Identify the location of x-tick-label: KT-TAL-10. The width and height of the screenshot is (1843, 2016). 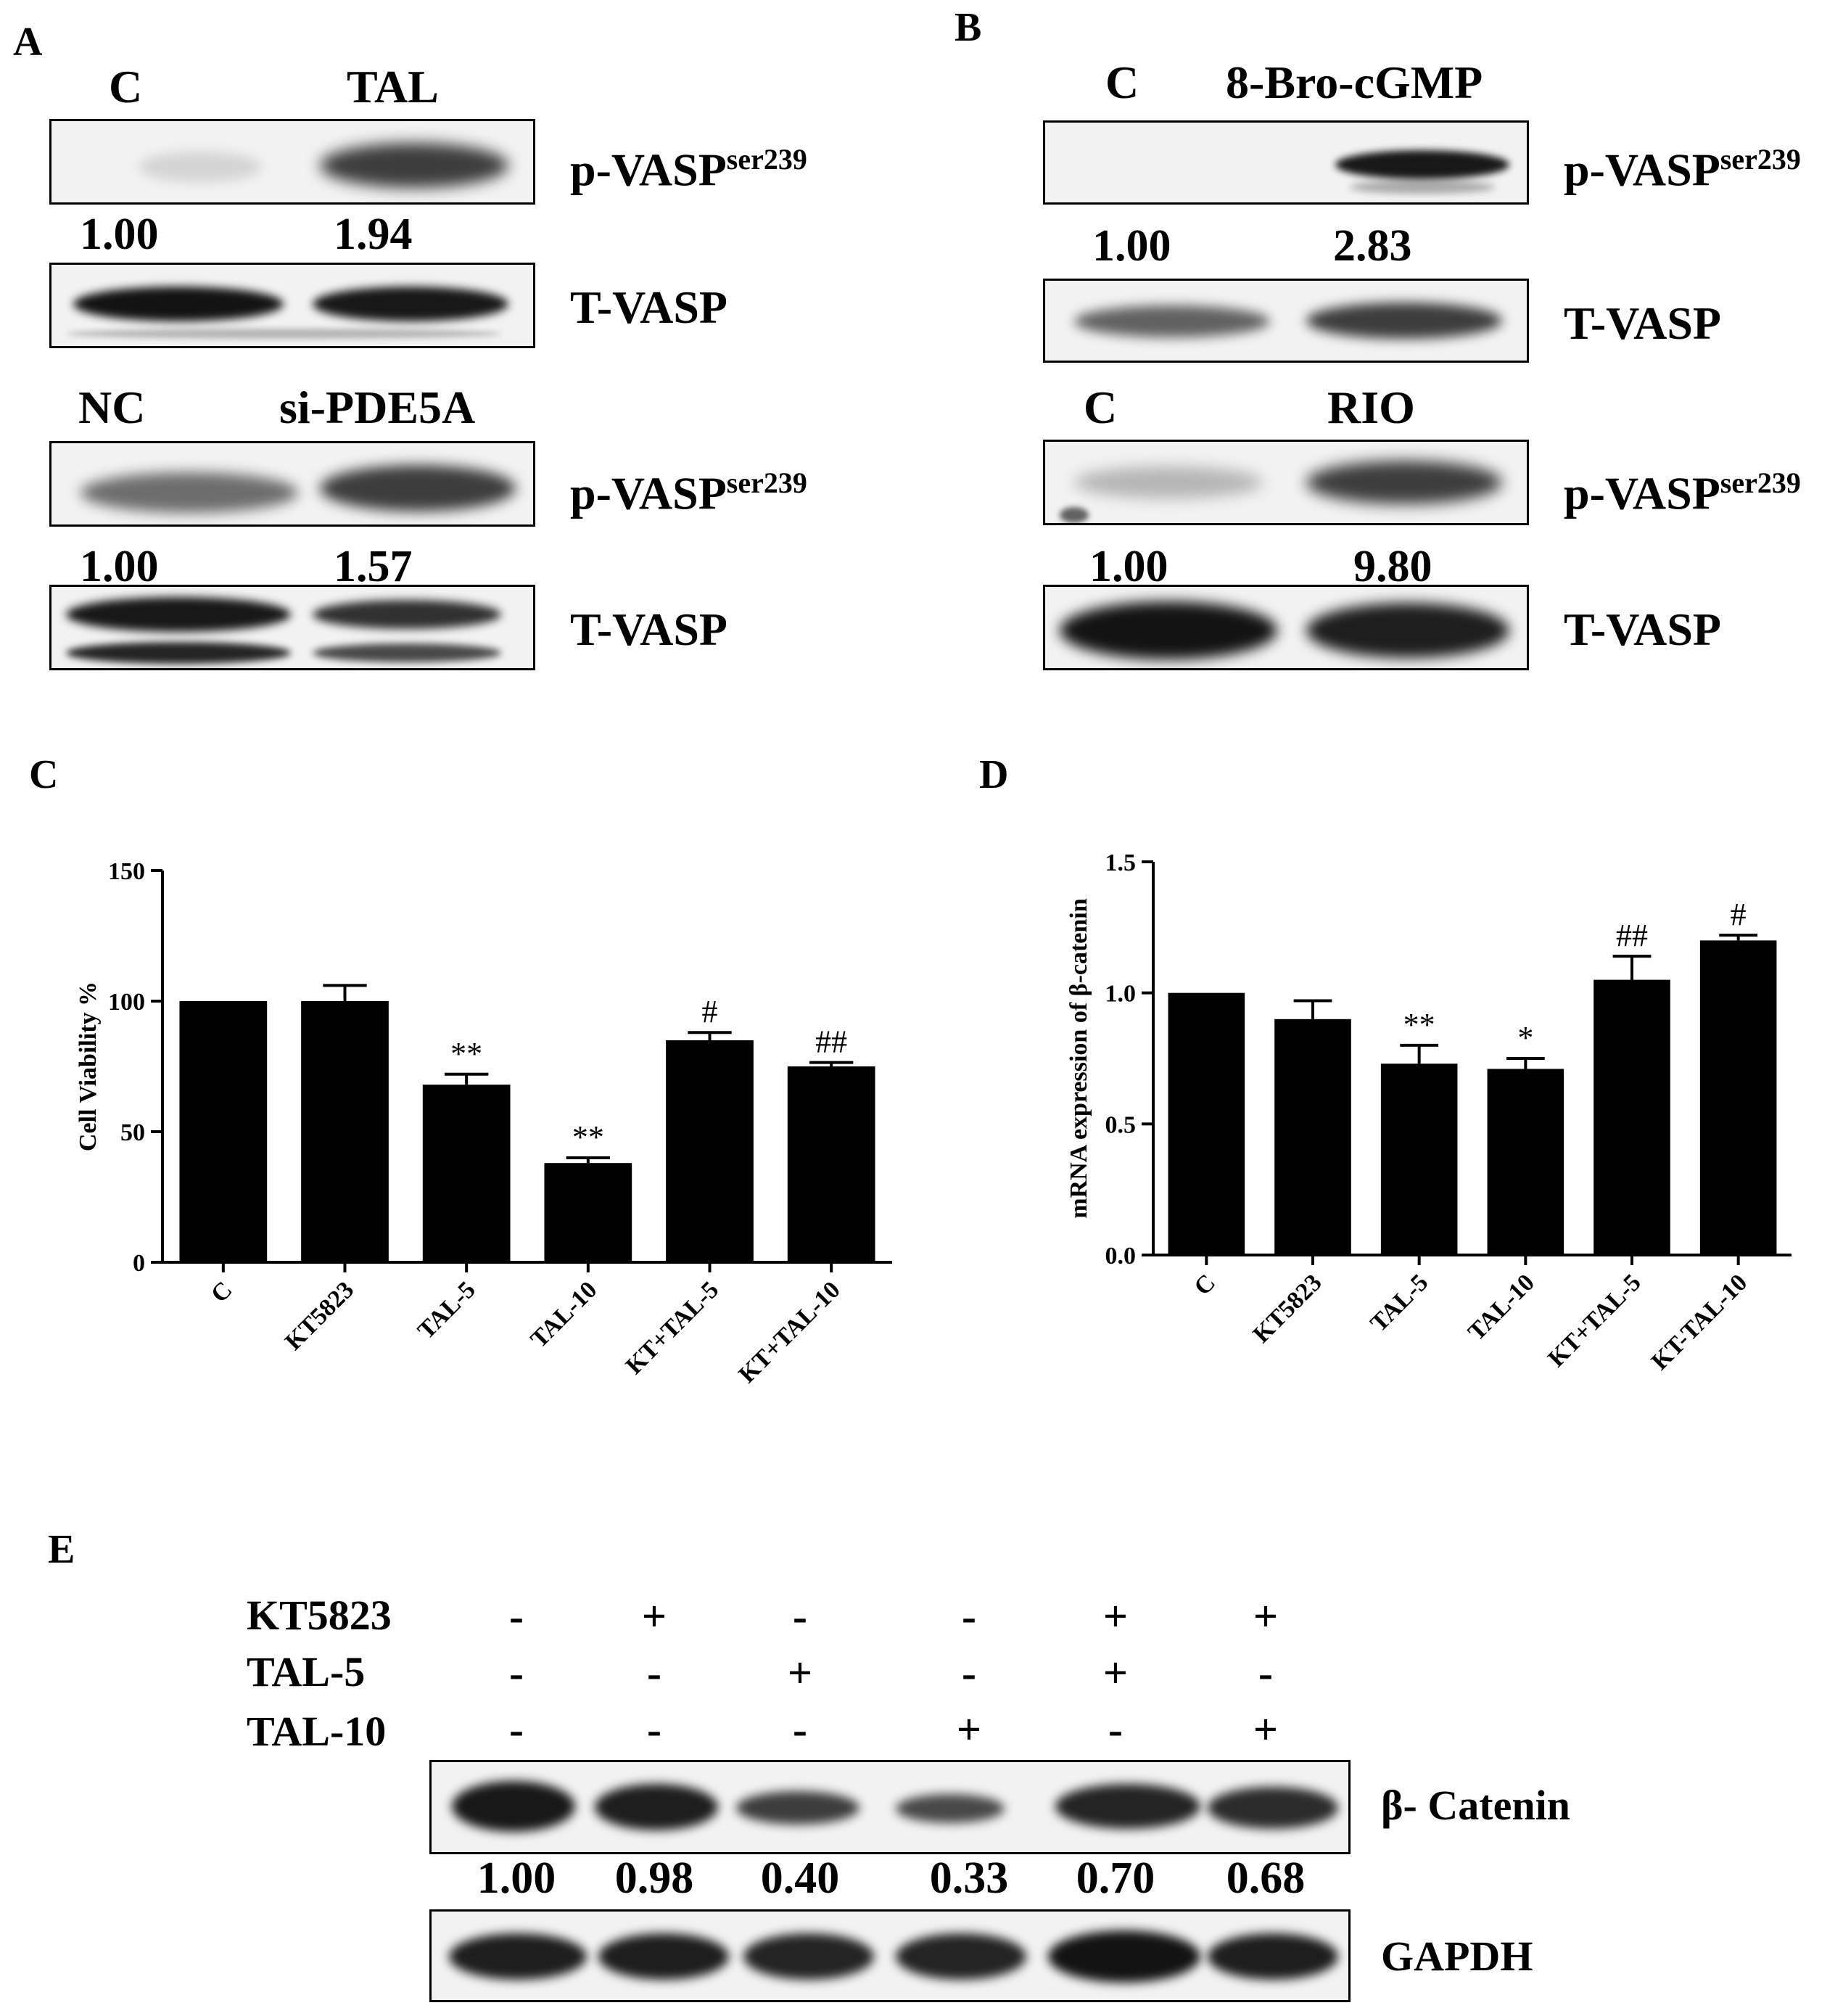
(1699, 1322).